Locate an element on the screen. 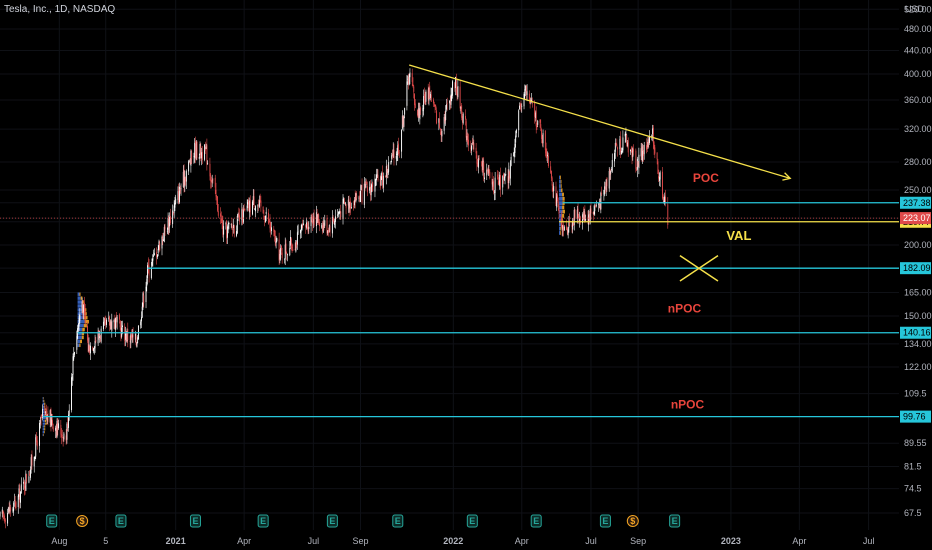  trendline is located at coordinates (600, 122).